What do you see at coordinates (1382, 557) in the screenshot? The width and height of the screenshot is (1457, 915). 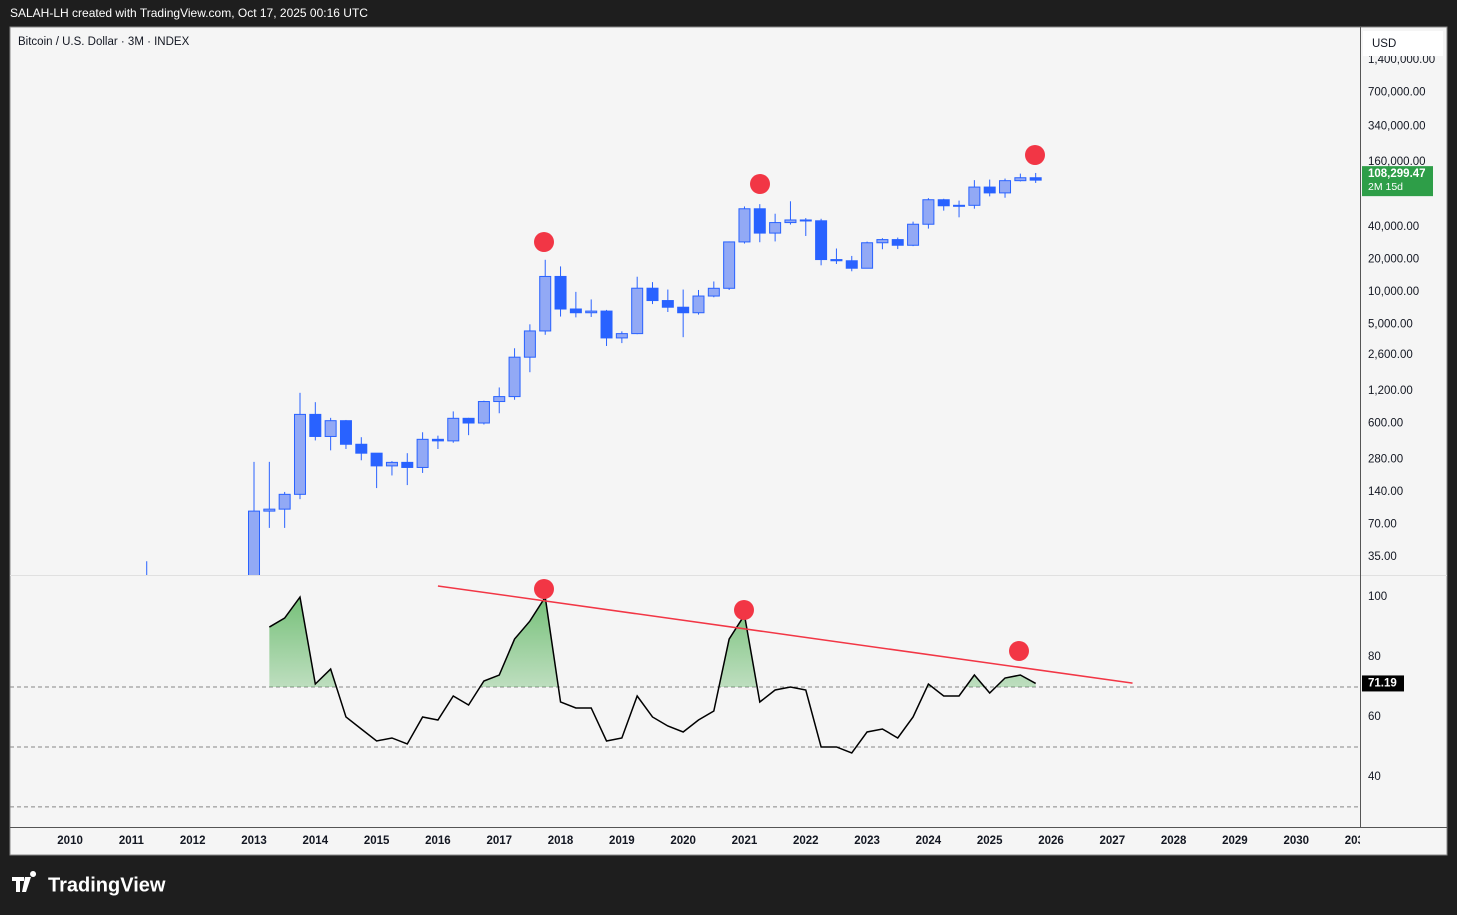 I see `y-tick-label: 35.00` at bounding box center [1382, 557].